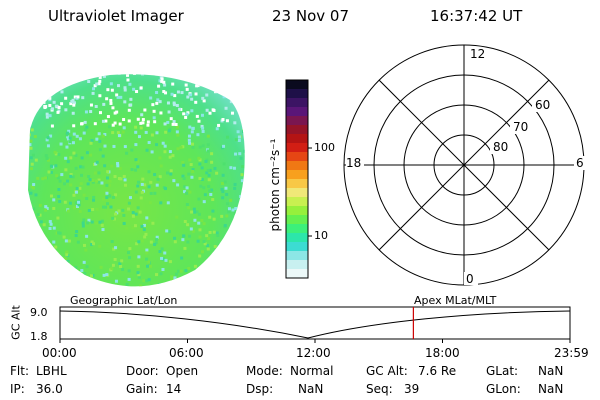 The width and height of the screenshot is (600, 400). What do you see at coordinates (503, 389) in the screenshot?
I see `glon-label: GLon:` at bounding box center [503, 389].